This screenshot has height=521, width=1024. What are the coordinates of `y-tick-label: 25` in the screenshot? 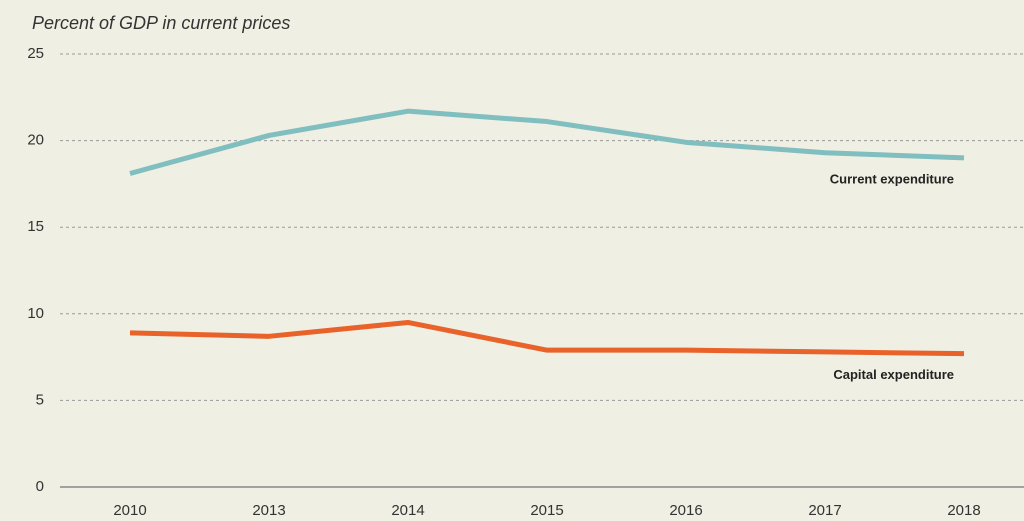 It's located at (35, 53).